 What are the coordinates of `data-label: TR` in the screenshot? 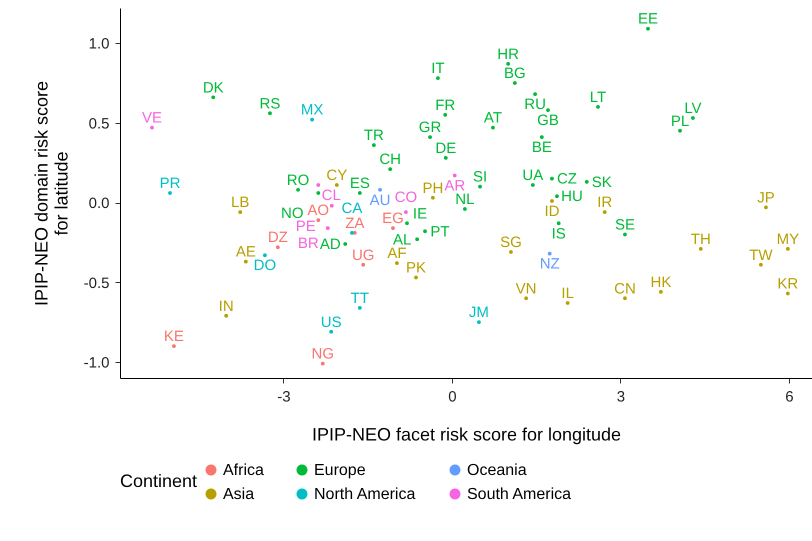 It's located at (374, 135).